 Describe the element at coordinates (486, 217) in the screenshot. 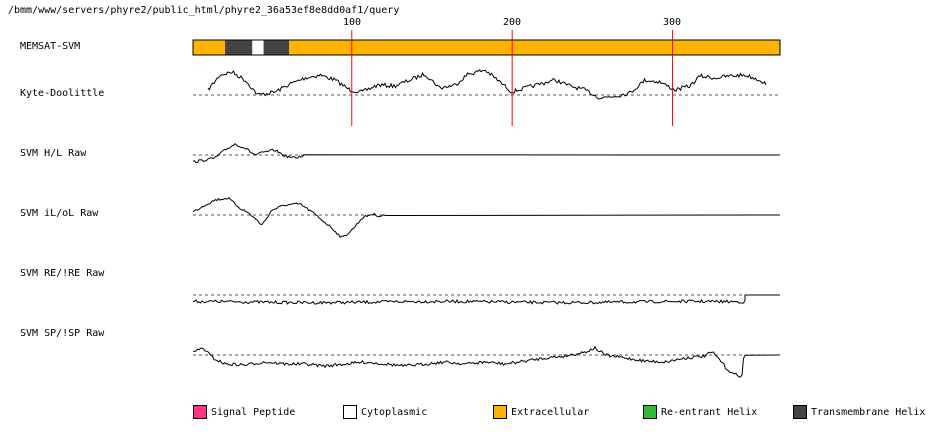

I see `iloil-trace` at that location.